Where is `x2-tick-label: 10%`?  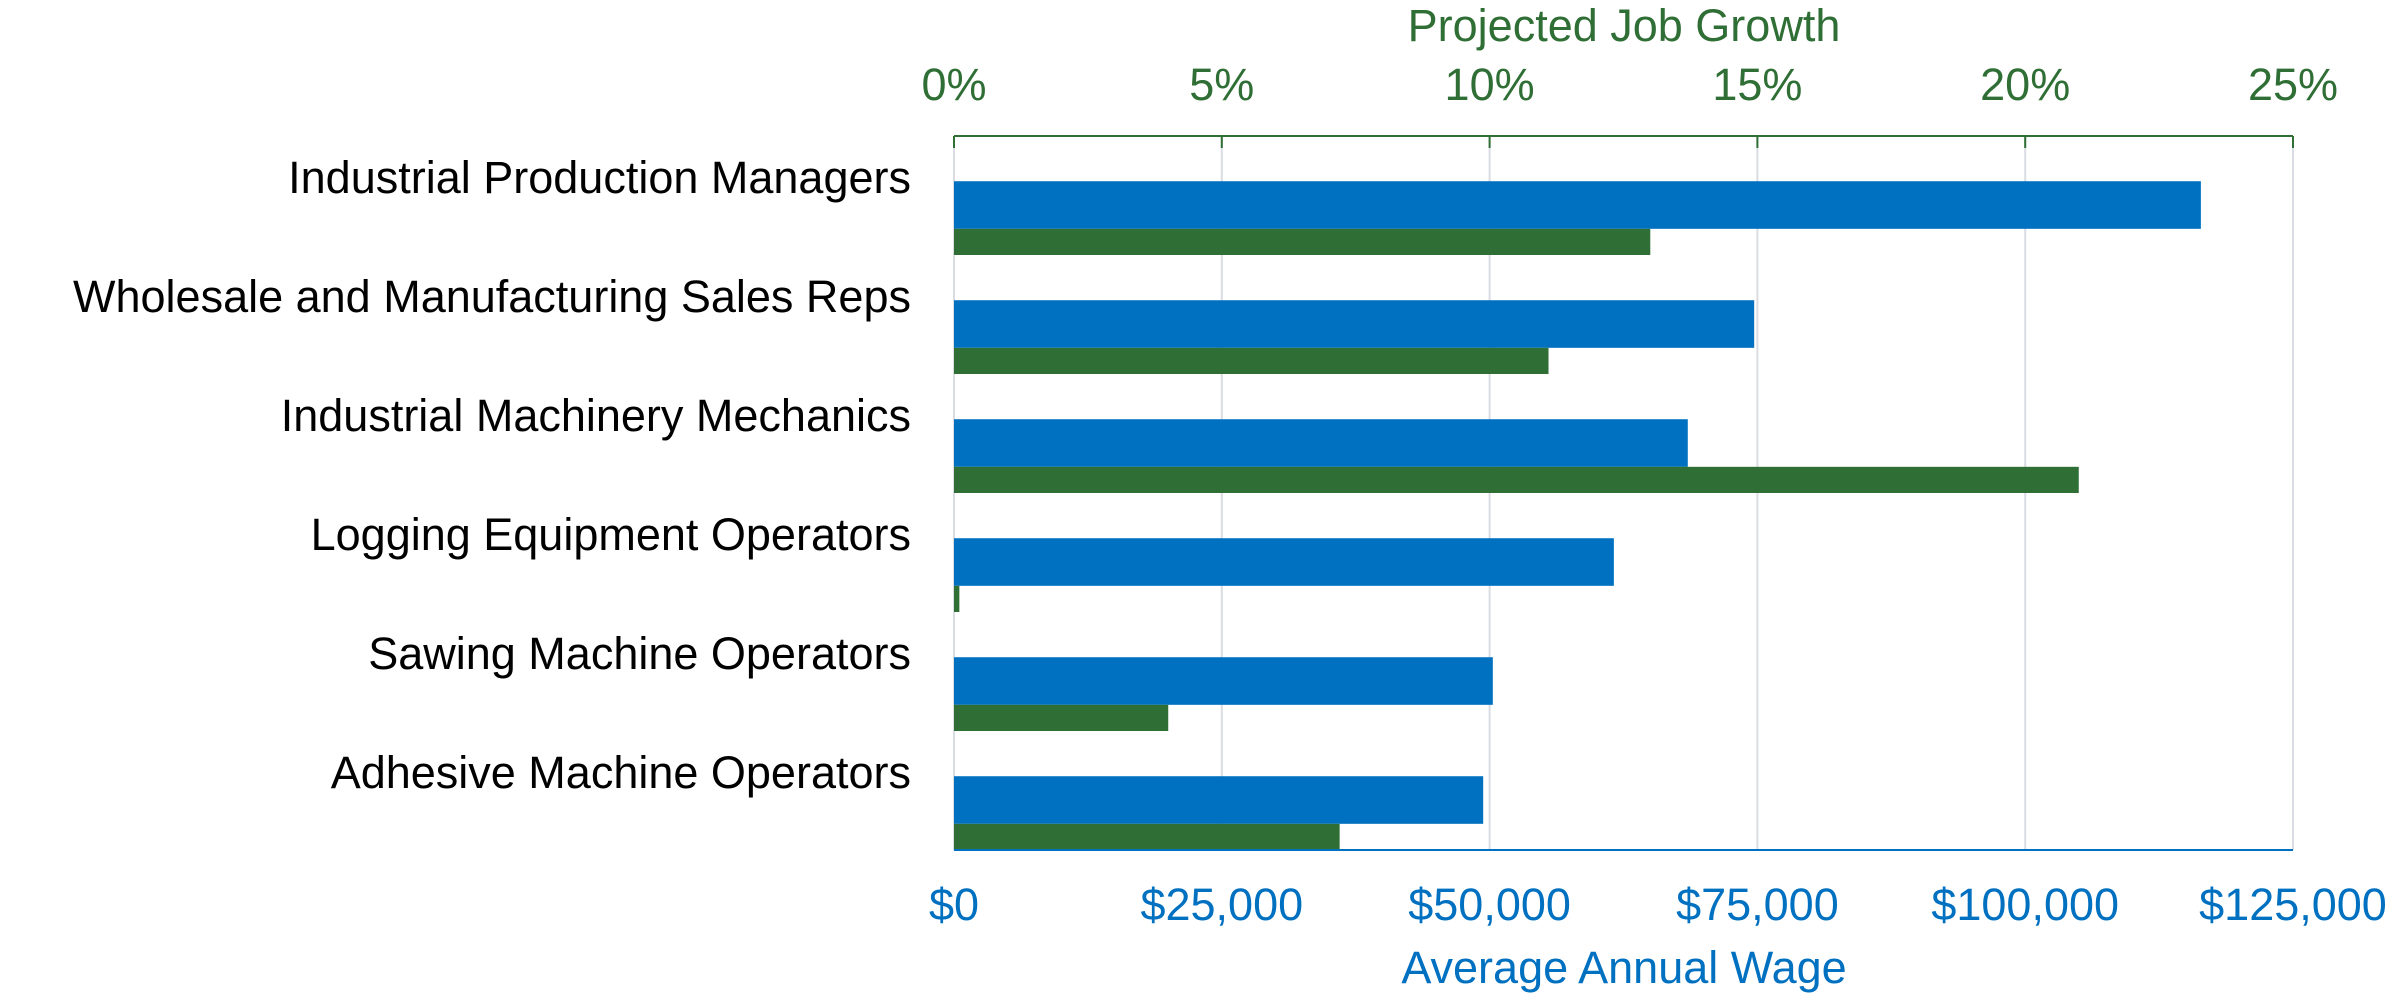
x2-tick-label: 10% is located at coordinates (1490, 84).